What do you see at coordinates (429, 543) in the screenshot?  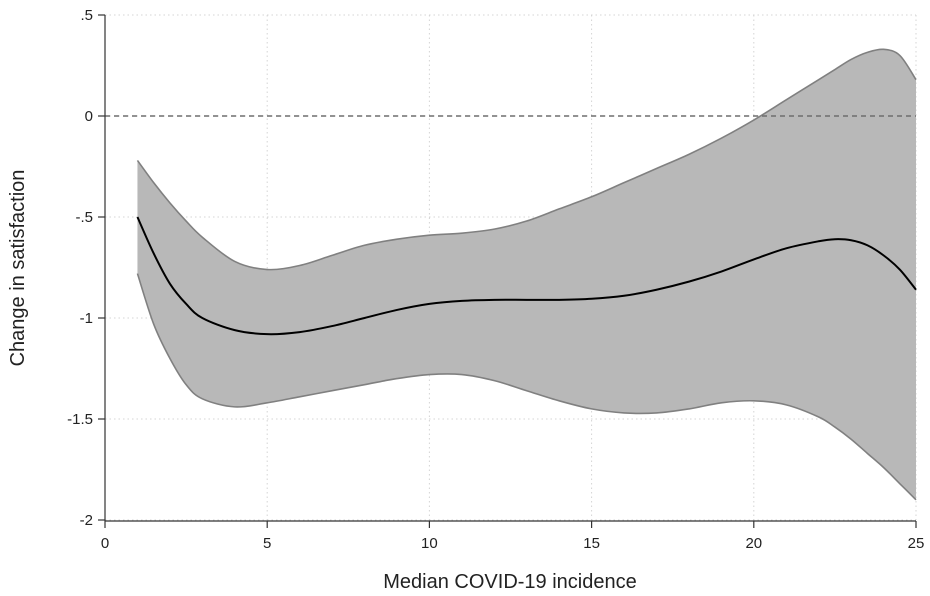 I see `x-tick-label: 10` at bounding box center [429, 543].